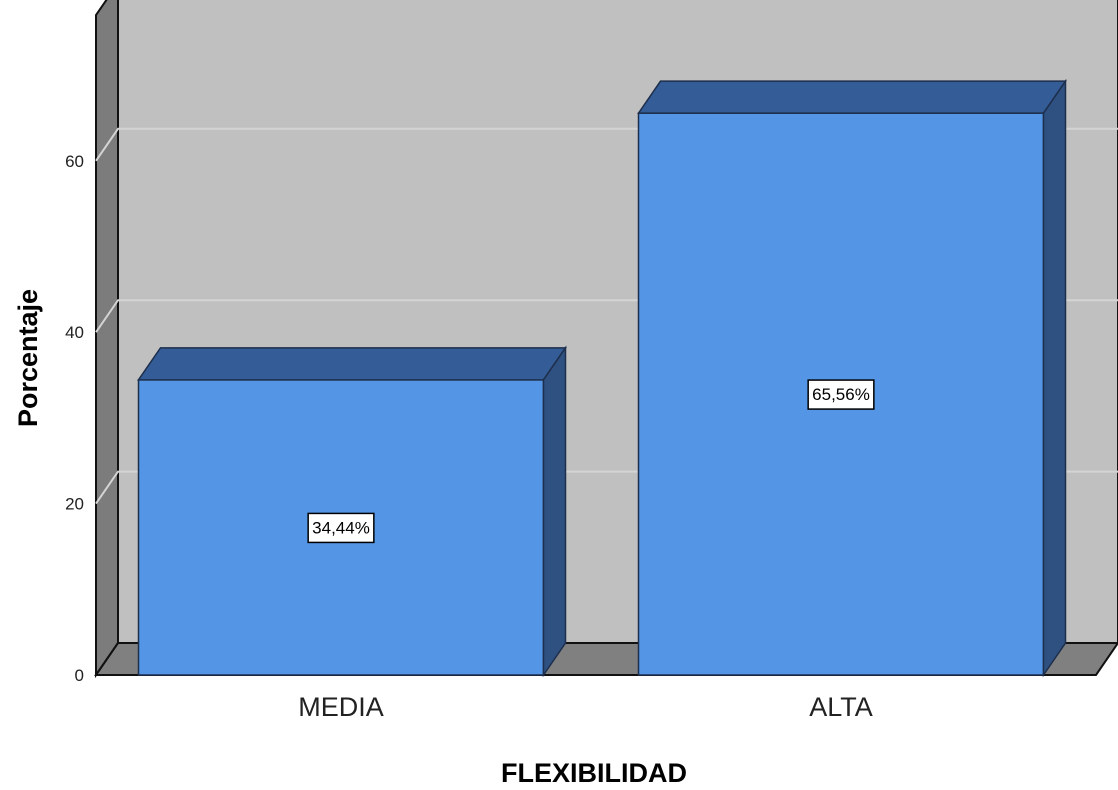  What do you see at coordinates (107, 339) in the screenshot?
I see `left-wall` at bounding box center [107, 339].